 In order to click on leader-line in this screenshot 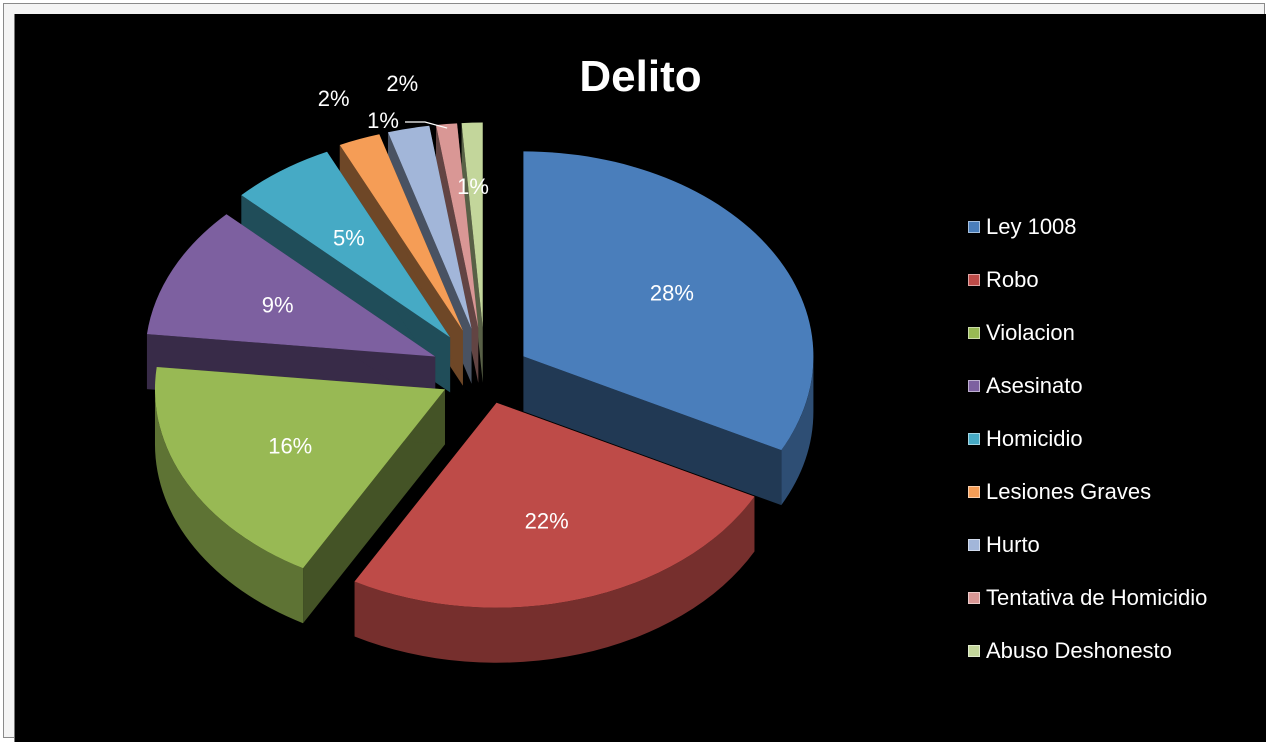, I will do `click(426, 125)`.